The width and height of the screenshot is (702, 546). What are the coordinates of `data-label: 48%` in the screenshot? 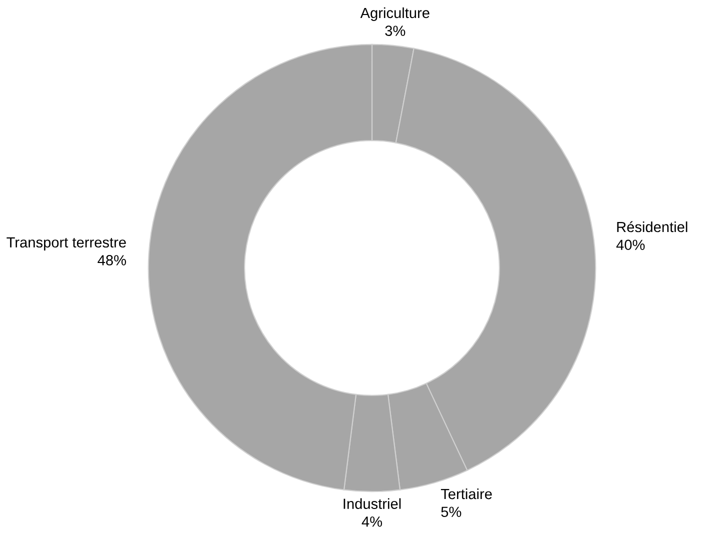 It's located at (112, 260).